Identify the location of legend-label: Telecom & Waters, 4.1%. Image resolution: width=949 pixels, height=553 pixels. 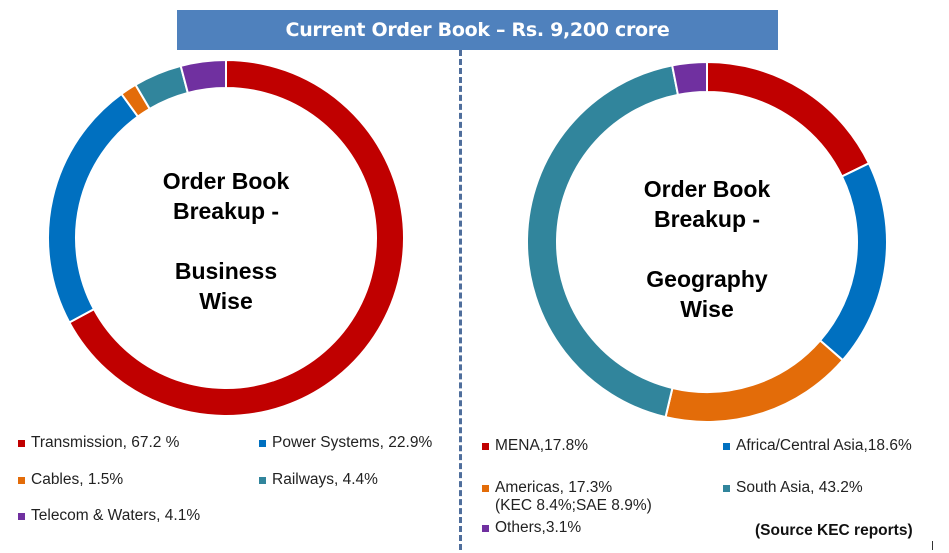
(116, 515).